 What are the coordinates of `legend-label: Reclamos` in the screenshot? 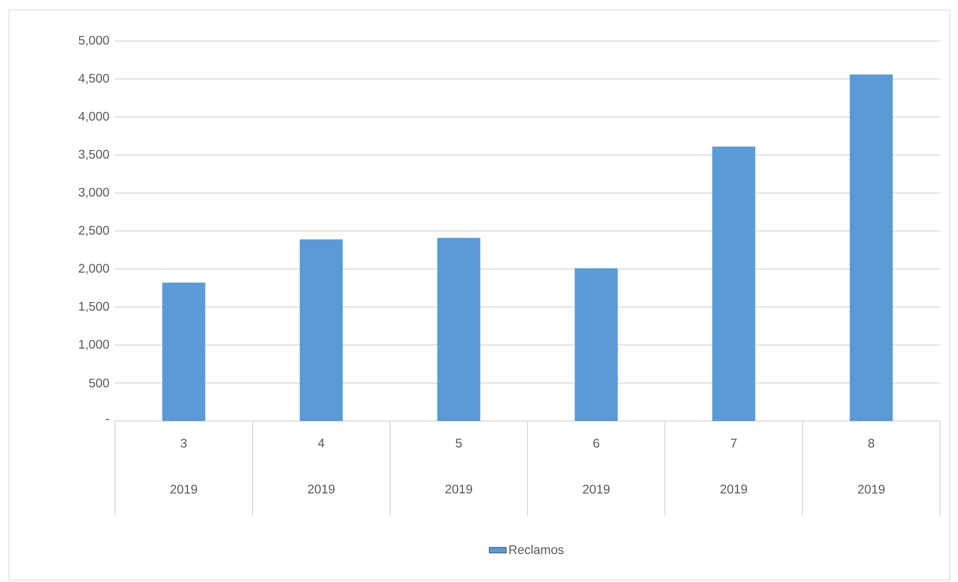 It's located at (536, 549).